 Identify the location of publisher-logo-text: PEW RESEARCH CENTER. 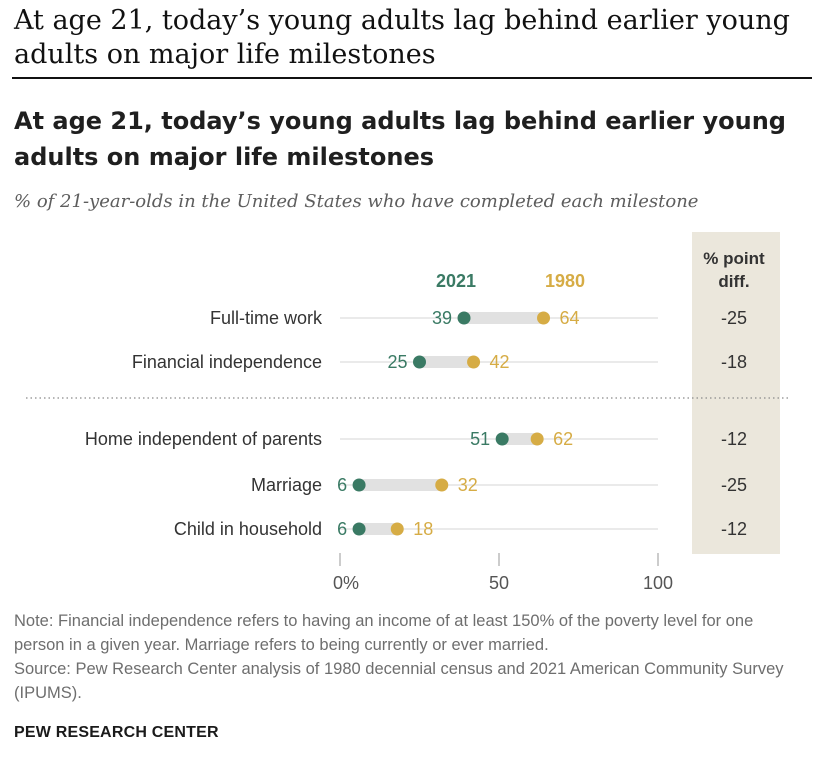
(116, 732).